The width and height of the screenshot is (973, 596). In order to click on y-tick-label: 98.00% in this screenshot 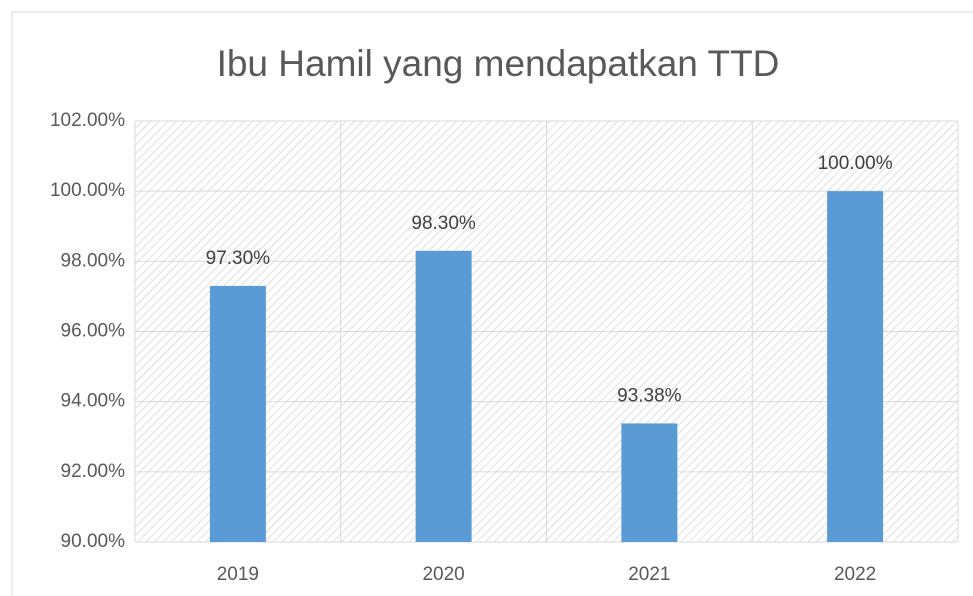, I will do `click(93, 260)`.